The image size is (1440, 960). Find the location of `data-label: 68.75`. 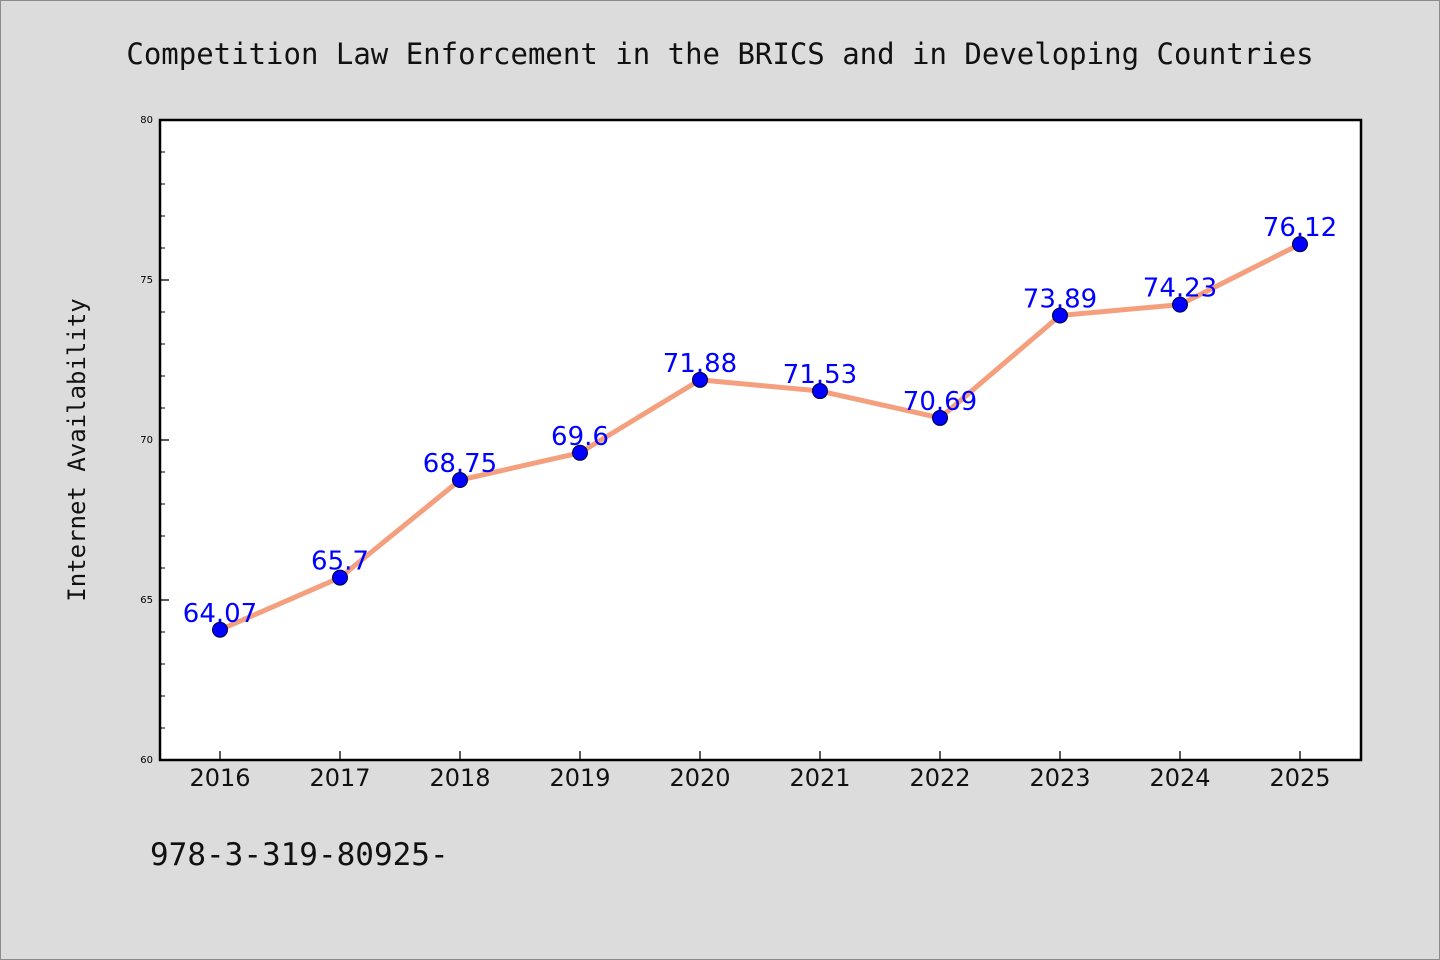

data-label: 68.75 is located at coordinates (460, 464).